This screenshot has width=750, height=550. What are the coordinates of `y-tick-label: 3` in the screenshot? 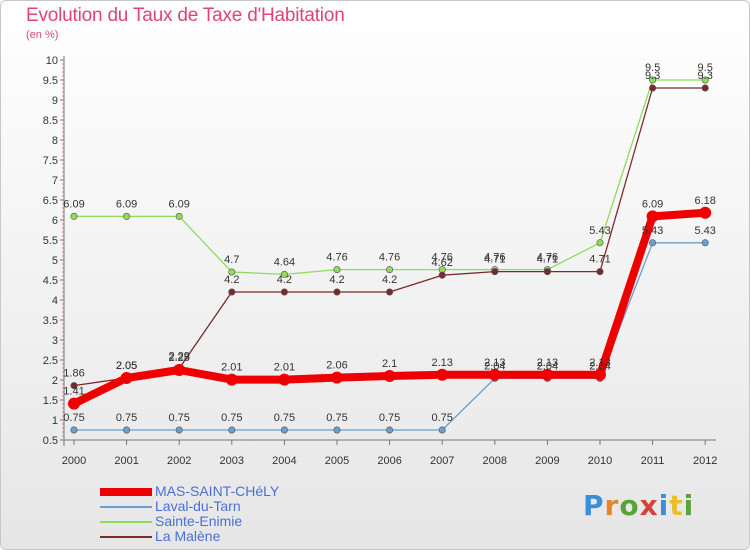 It's located at (55, 341).